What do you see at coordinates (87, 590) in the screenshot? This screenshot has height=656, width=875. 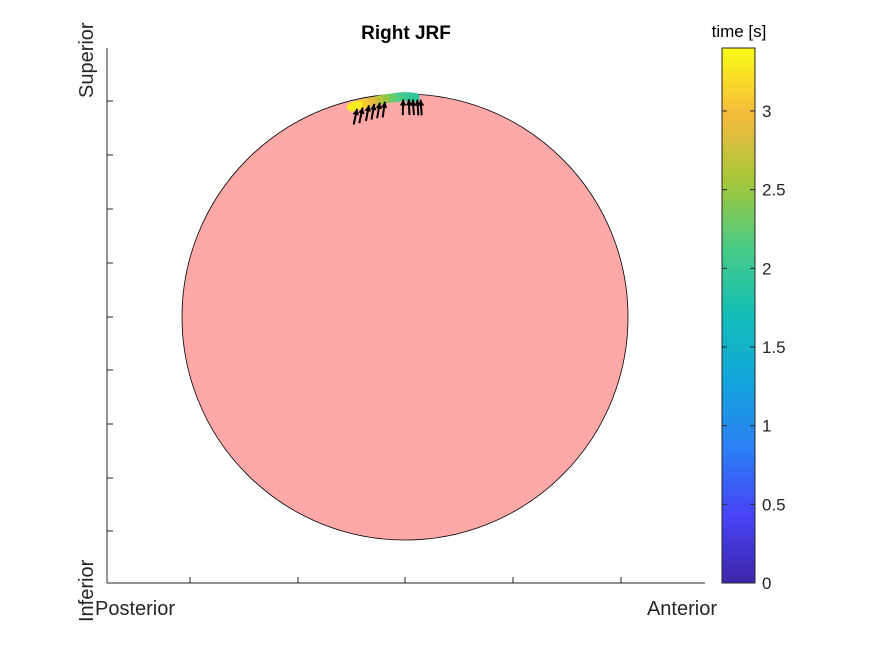 I see `y-label-inferior: Inferior` at bounding box center [87, 590].